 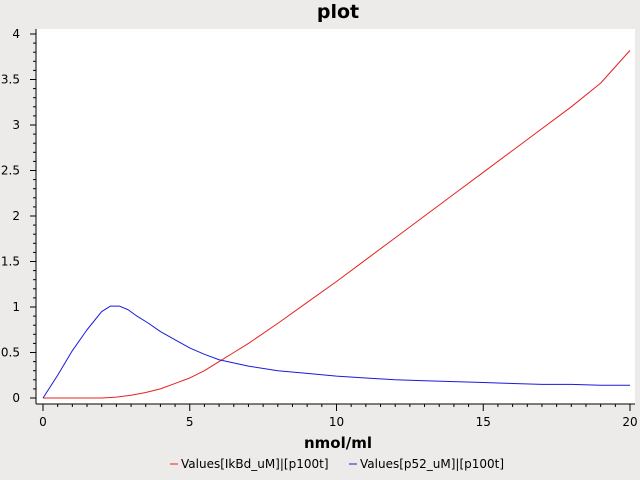 What do you see at coordinates (10, 80) in the screenshot?
I see `y-tick-label: 3.5` at bounding box center [10, 80].